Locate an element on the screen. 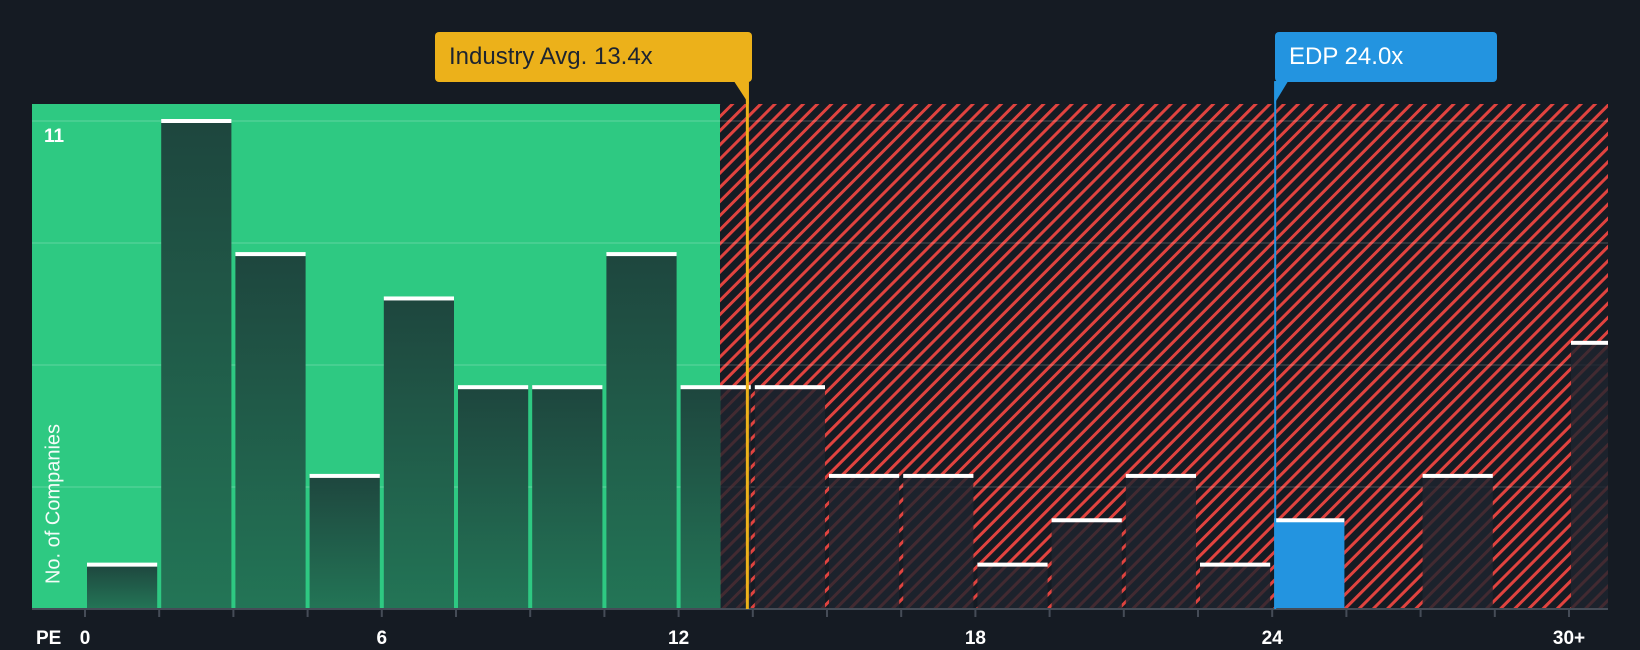 The image size is (1640, 650). x-tick-label: 18 is located at coordinates (975, 638).